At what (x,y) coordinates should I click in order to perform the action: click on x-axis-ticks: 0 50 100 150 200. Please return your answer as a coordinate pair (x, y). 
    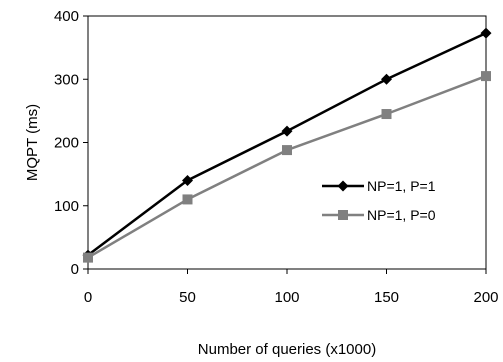
    Looking at the image, I should click on (291, 287).